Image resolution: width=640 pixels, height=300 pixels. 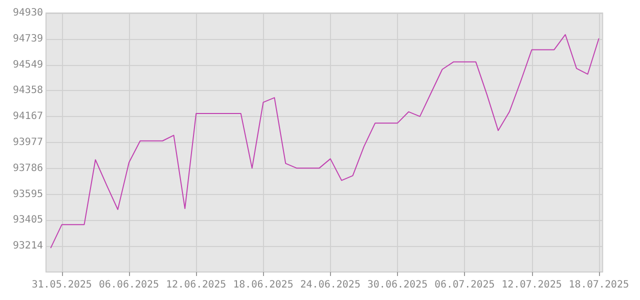 What do you see at coordinates (464, 285) in the screenshot?
I see `x-tick-label: 06.07.2025` at bounding box center [464, 285].